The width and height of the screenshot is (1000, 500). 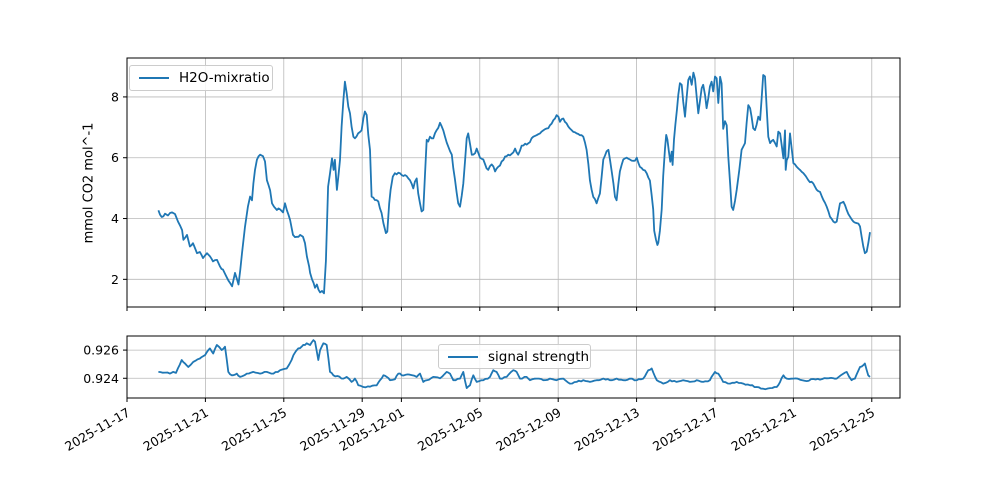 I want to click on x-tick-label: 2025-12-17, so click(x=685, y=429).